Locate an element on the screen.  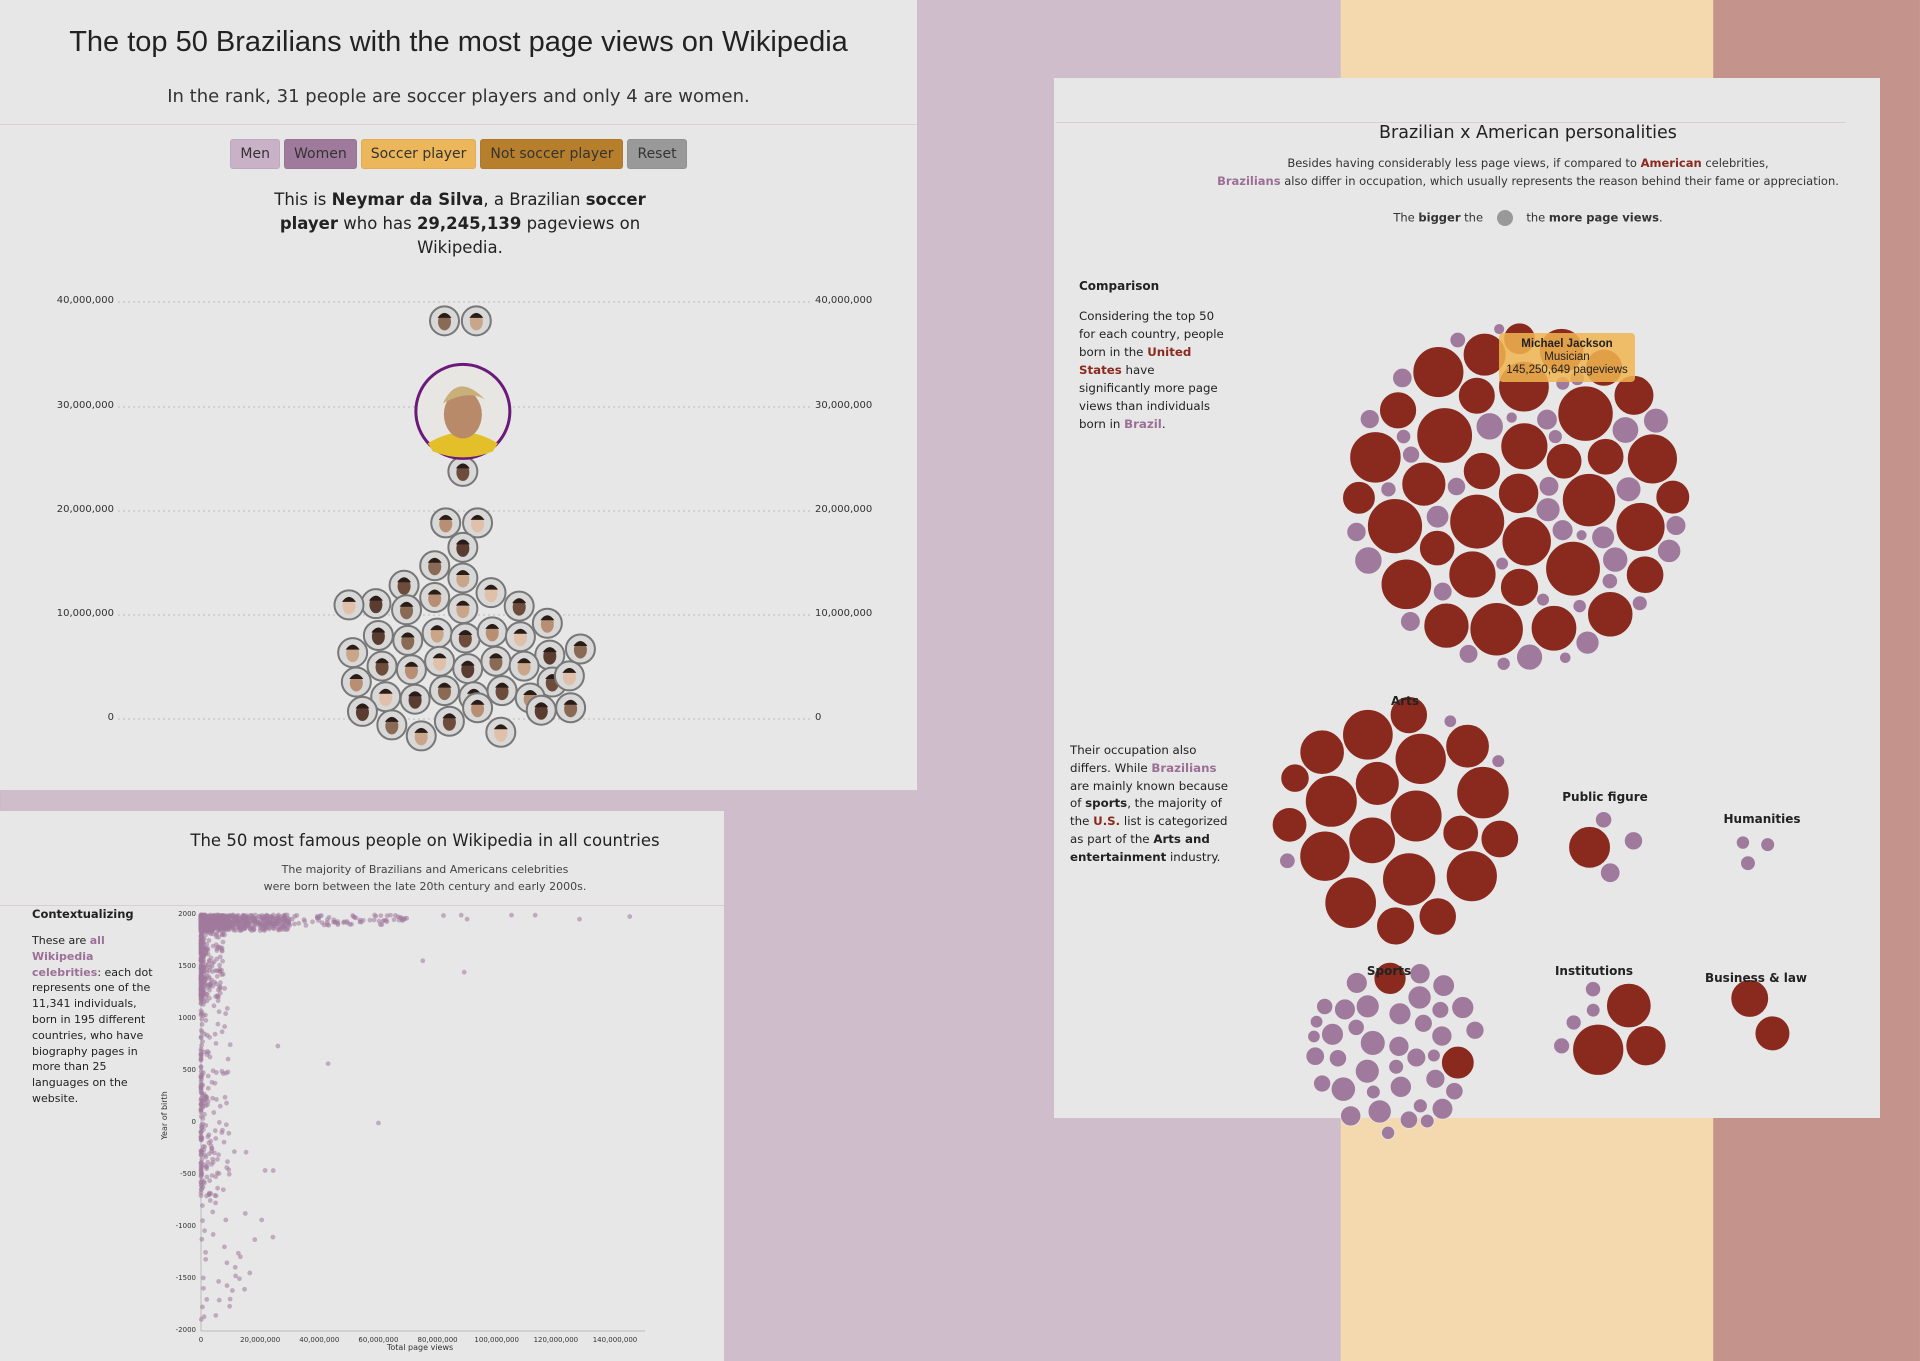
filter-button-women: Women is located at coordinates (320, 154).